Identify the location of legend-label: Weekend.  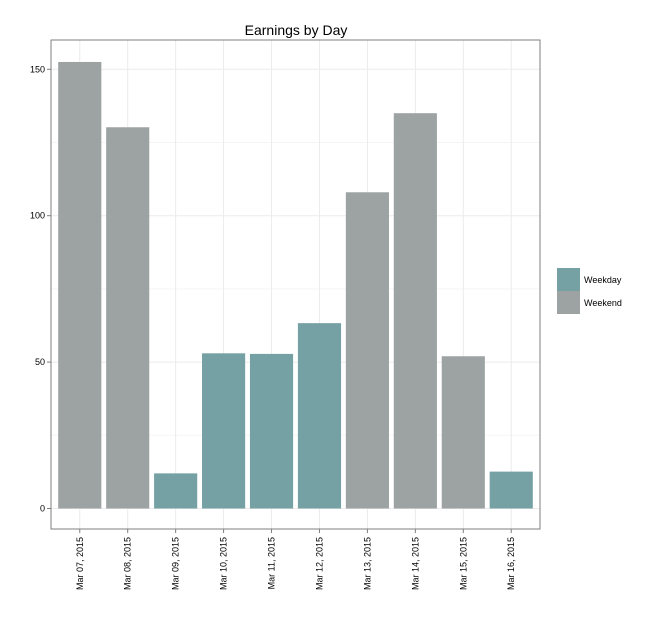
(603, 303).